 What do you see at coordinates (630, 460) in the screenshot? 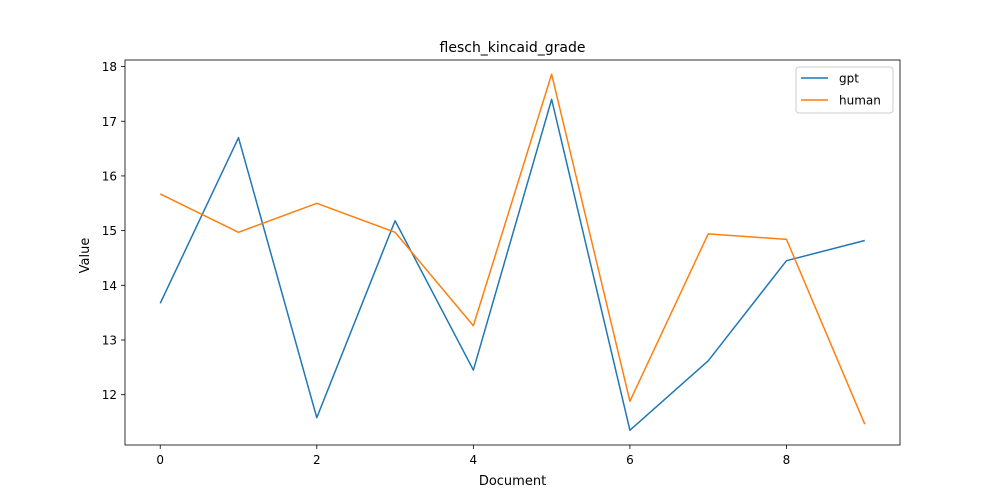
I see `x-tick-label: 6` at bounding box center [630, 460].